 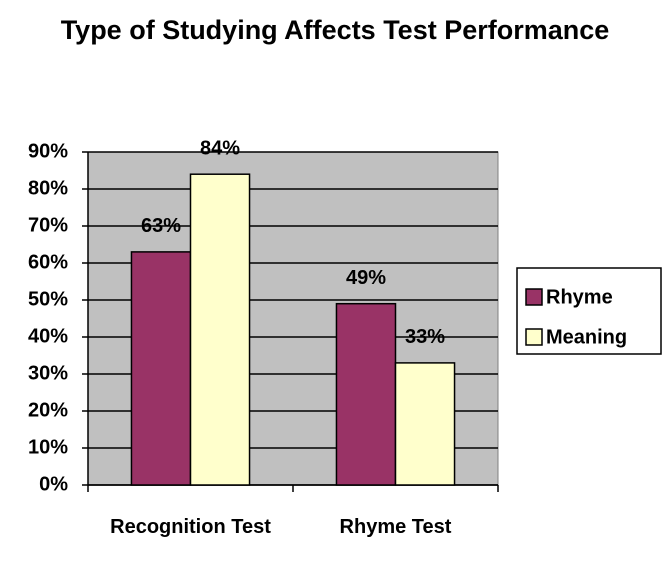 What do you see at coordinates (48, 373) in the screenshot?
I see `y-tick-label: 30%` at bounding box center [48, 373].